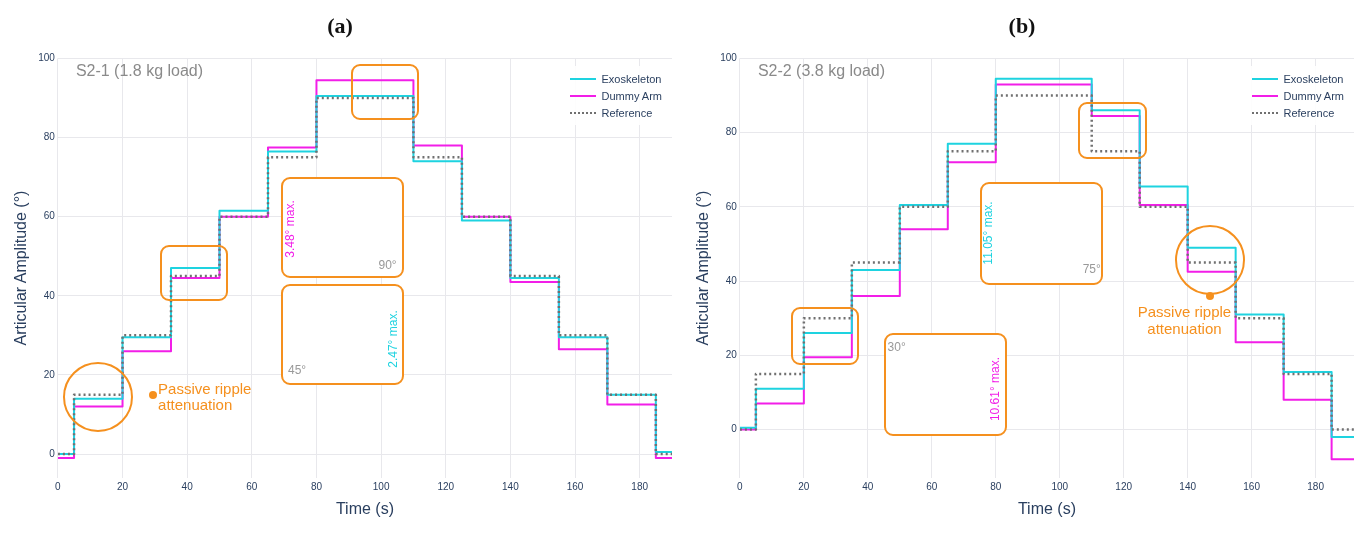 The image size is (1371, 533). Describe the element at coordinates (1091, 269) in the screenshot. I see `annotation: 75°` at that location.